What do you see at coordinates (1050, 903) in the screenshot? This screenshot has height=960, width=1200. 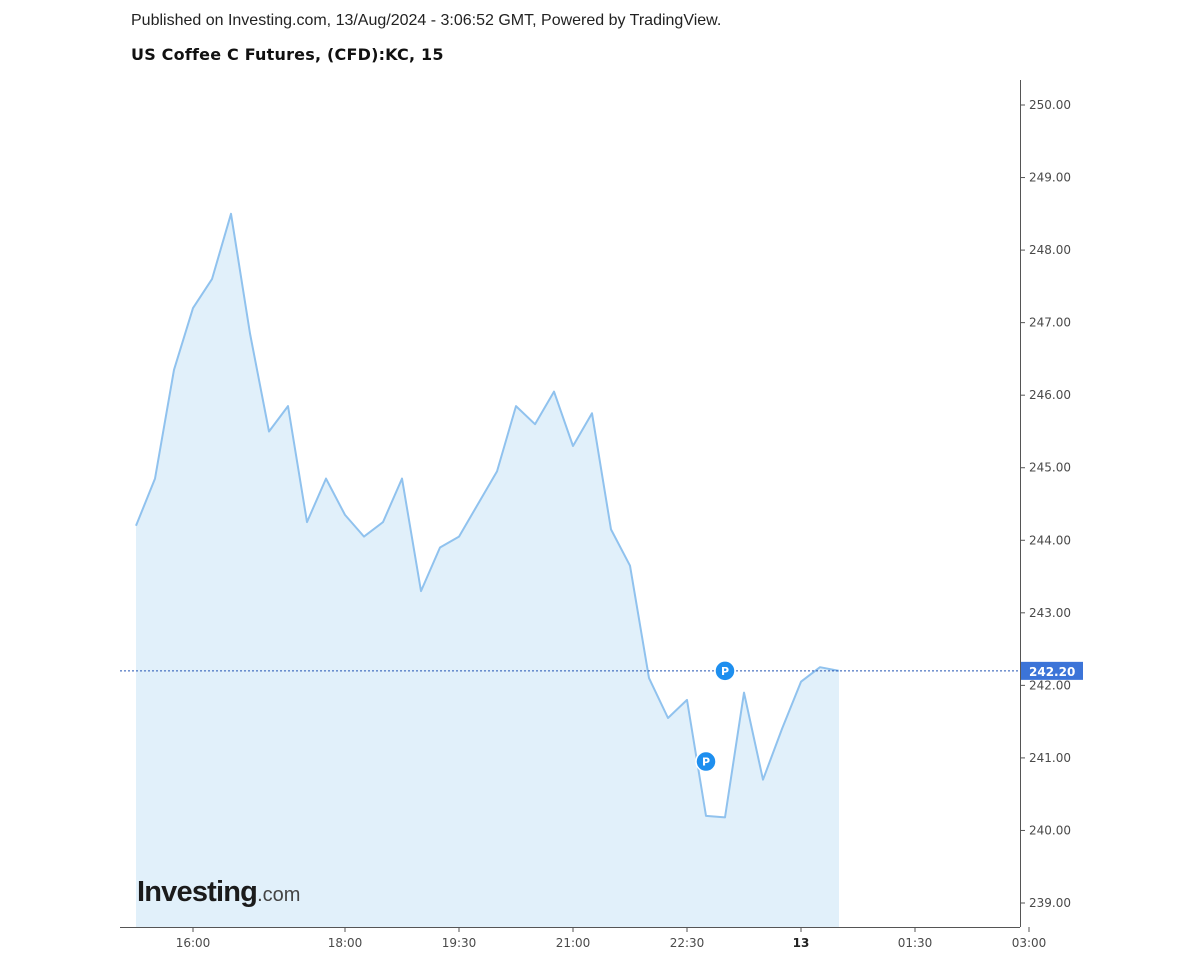 I see `y-tick-label: 239.00` at bounding box center [1050, 903].